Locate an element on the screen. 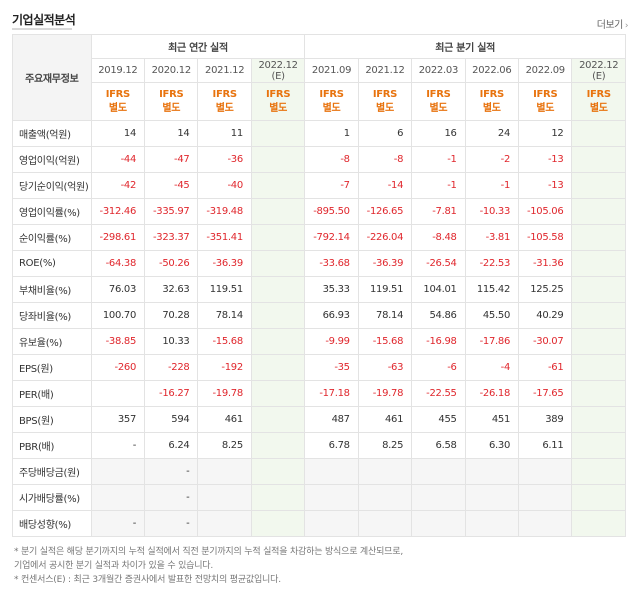 The width and height of the screenshot is (636, 596). table-cell: -33.68 is located at coordinates (331, 263).